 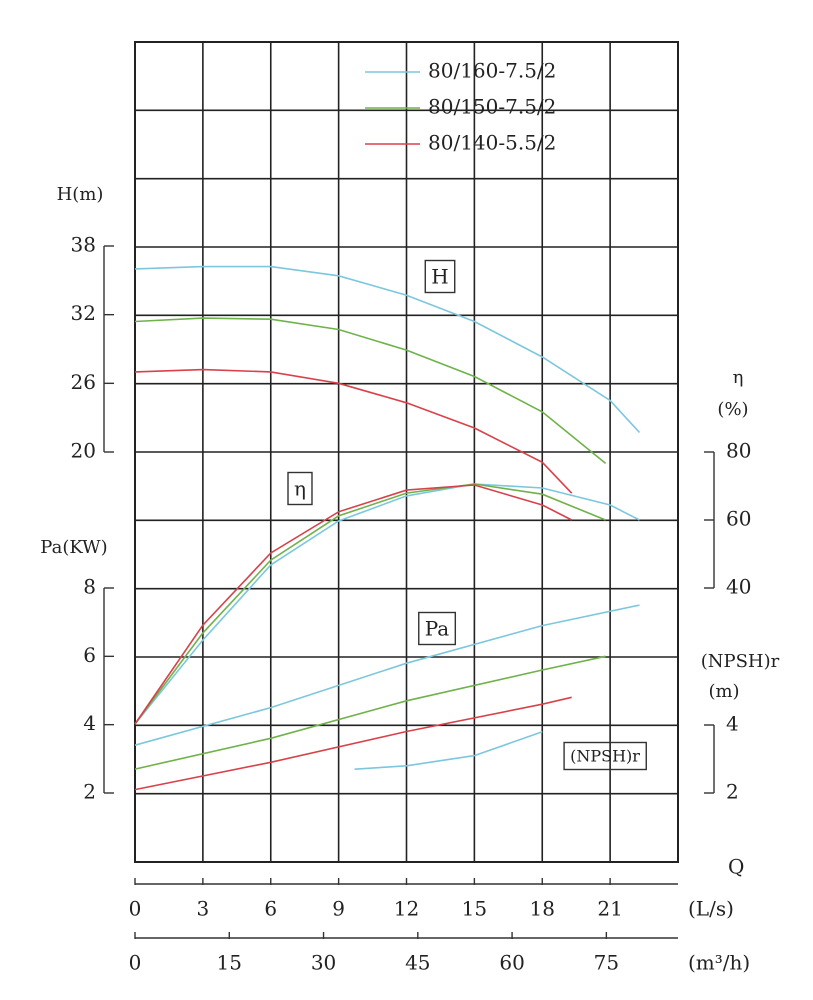 What do you see at coordinates (89, 587) in the screenshot?
I see `y-tick-label: 8` at bounding box center [89, 587].